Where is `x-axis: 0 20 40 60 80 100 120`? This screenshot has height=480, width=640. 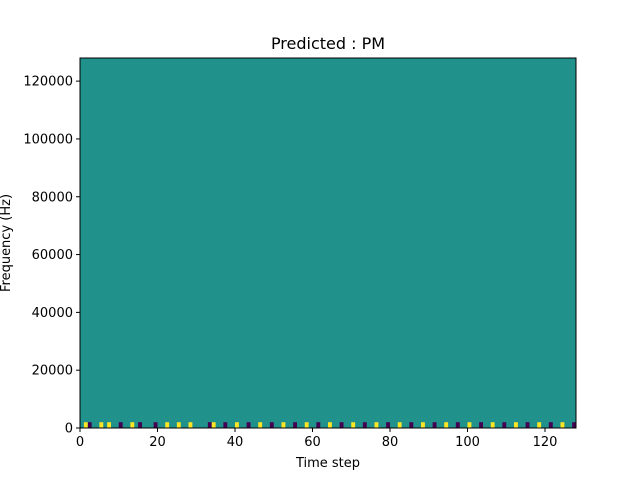
x-axis: 0 20 40 60 80 100 120 is located at coordinates (317, 439).